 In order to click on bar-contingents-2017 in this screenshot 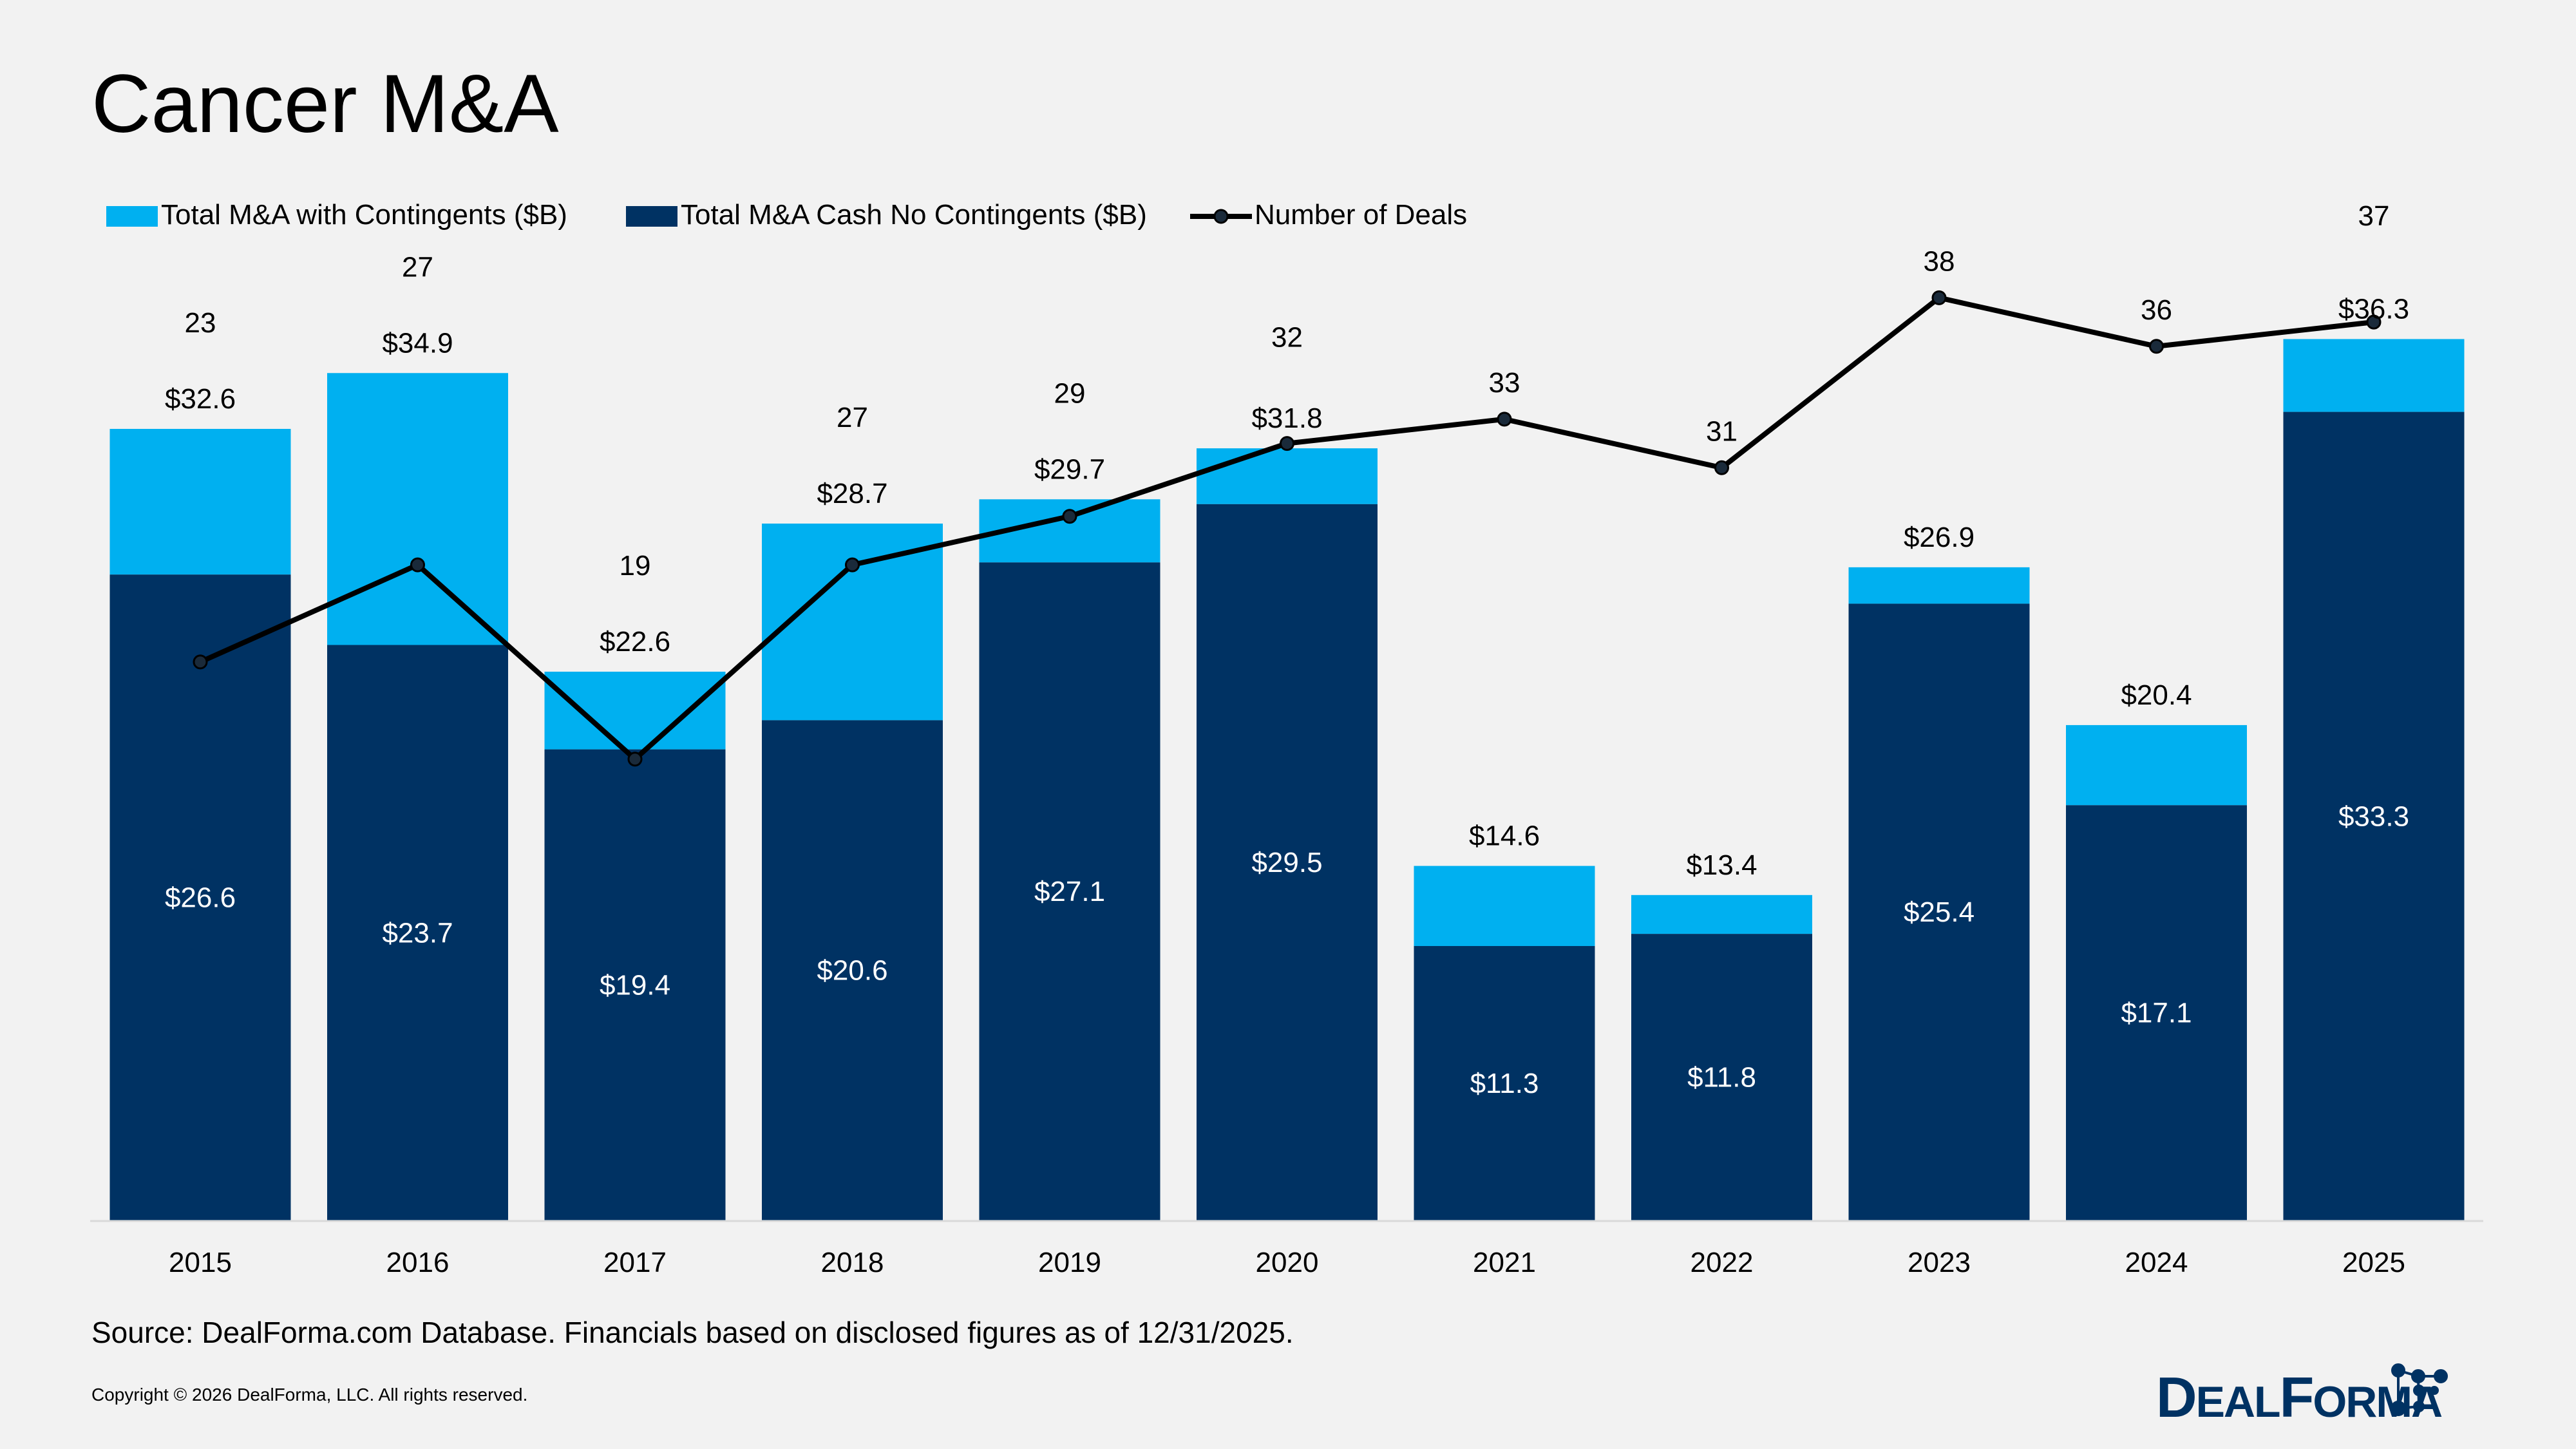, I will do `click(635, 711)`.